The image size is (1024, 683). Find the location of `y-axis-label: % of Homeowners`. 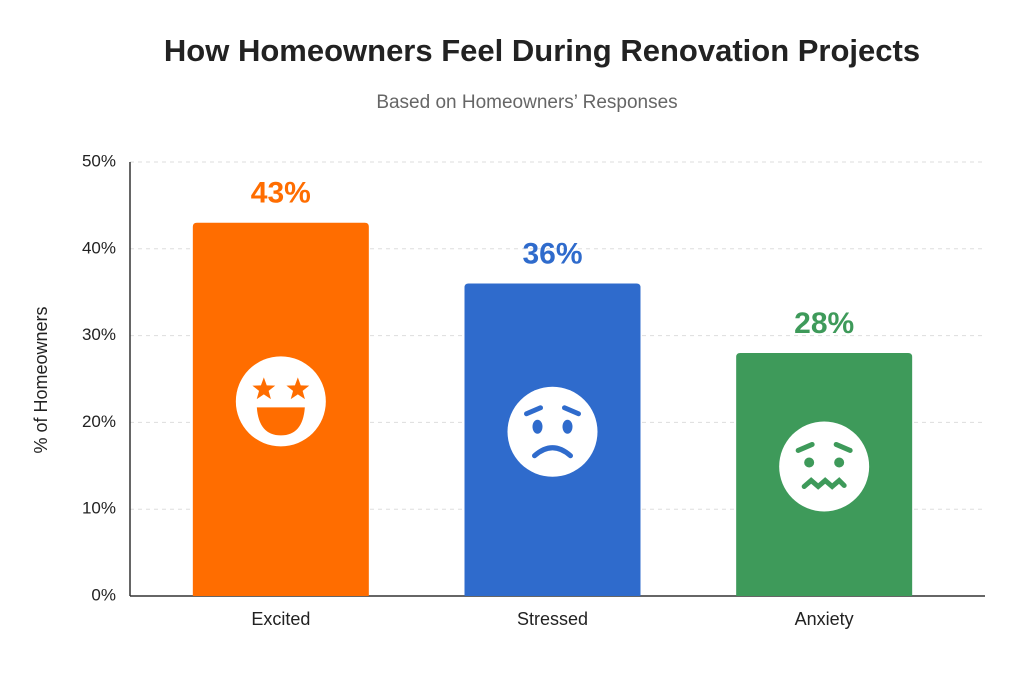

y-axis-label: % of Homeowners is located at coordinates (41, 379).